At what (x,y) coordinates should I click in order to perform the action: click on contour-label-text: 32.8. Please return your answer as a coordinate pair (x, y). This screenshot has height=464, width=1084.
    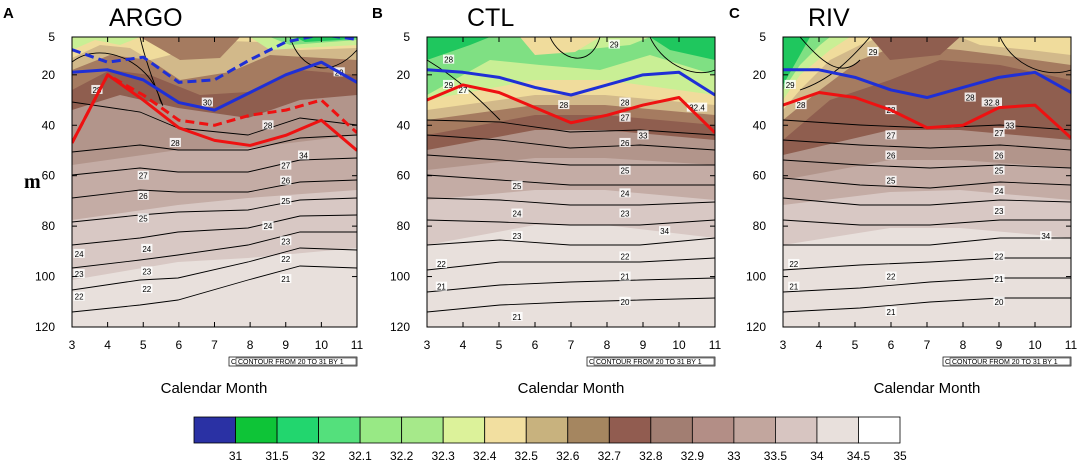
    Looking at the image, I should click on (992, 103).